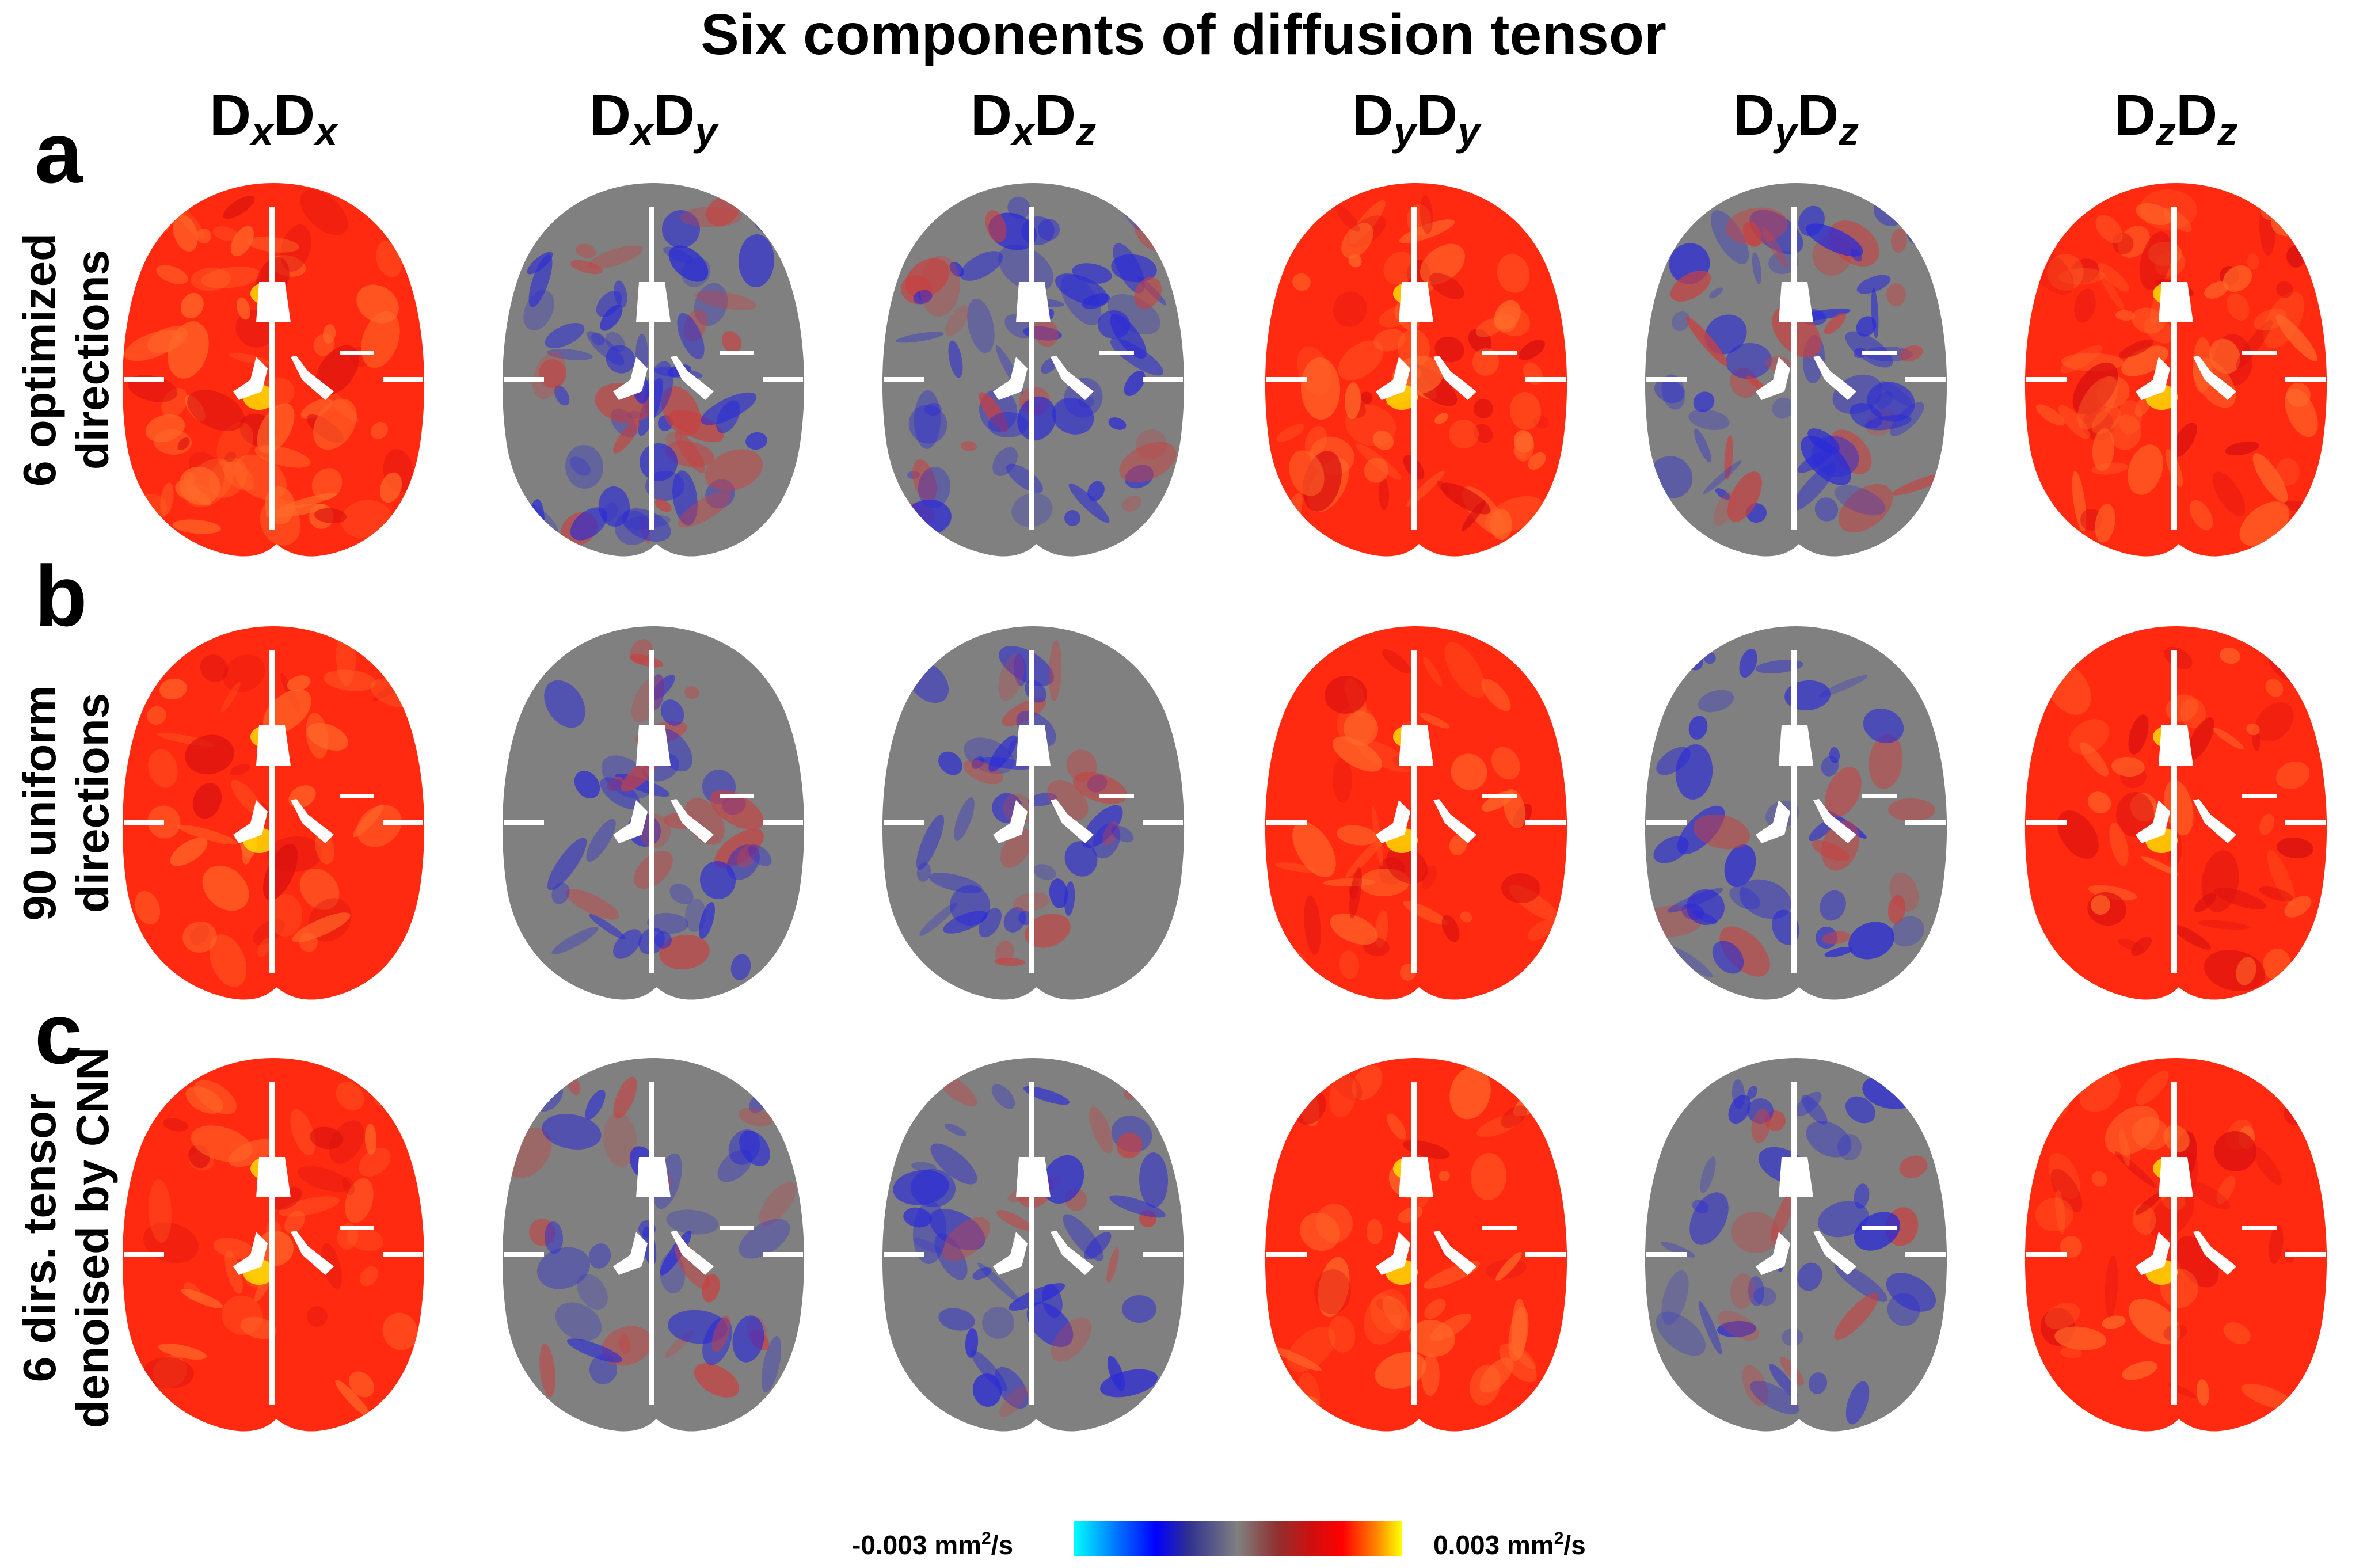 The image size is (2367, 1568). What do you see at coordinates (2176, 813) in the screenshot?
I see `brain-map-row1-col5` at bounding box center [2176, 813].